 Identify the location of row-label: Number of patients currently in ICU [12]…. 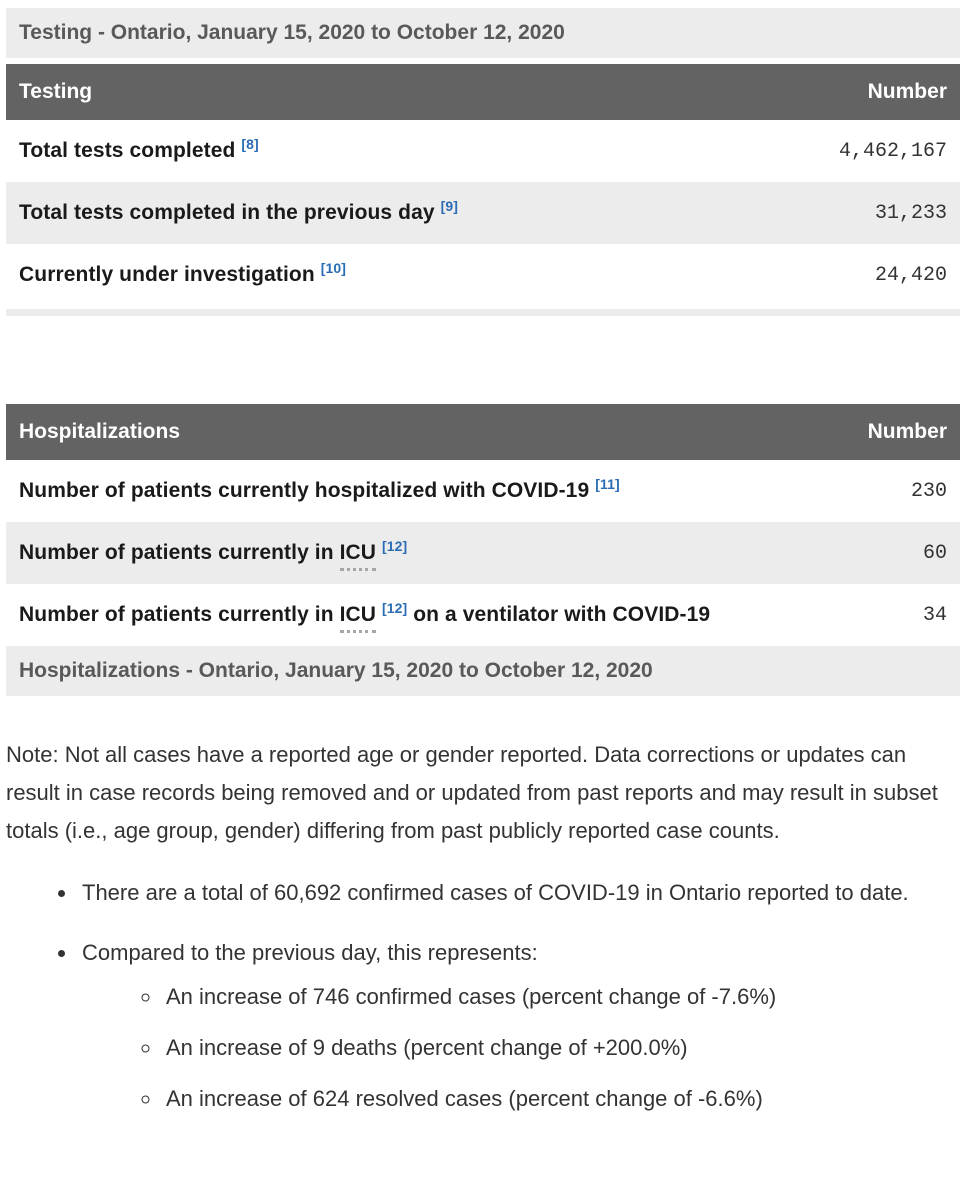
(365, 616).